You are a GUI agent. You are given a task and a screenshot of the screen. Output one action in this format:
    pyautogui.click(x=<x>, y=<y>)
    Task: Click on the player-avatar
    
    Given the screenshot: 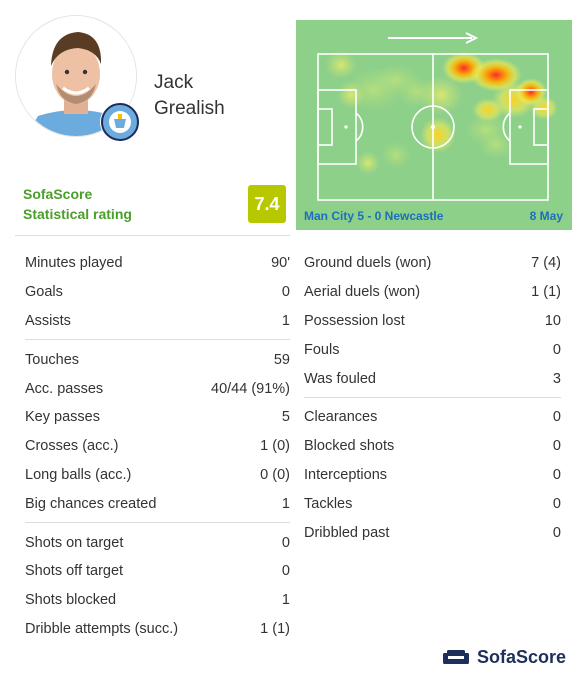 What is the action you would take?
    pyautogui.click(x=77, y=78)
    